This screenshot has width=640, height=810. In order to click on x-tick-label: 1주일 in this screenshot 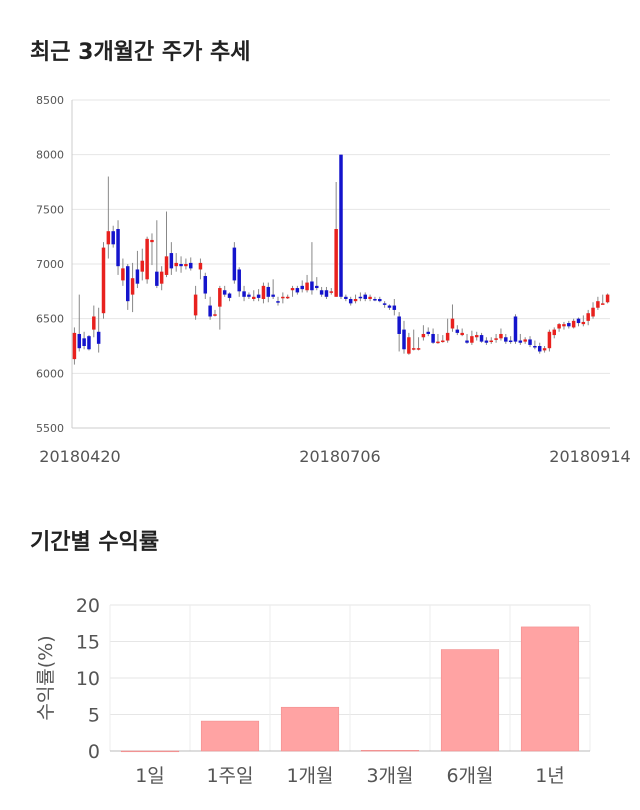, I will do `click(229, 776)`.